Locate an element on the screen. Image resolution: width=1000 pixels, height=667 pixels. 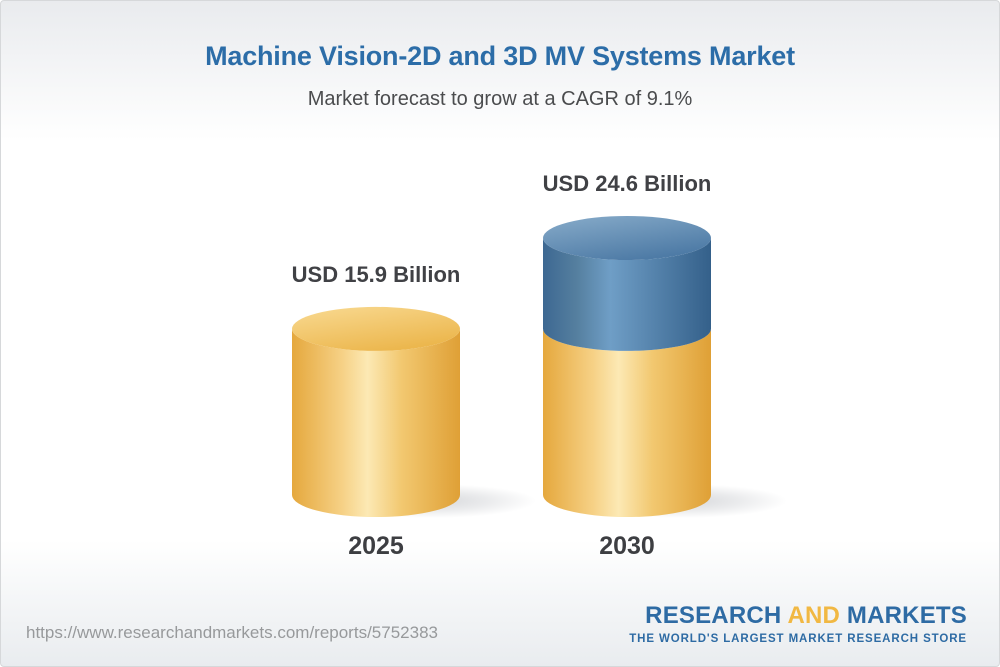
logo-word-markets: MARKETS is located at coordinates (906, 615).